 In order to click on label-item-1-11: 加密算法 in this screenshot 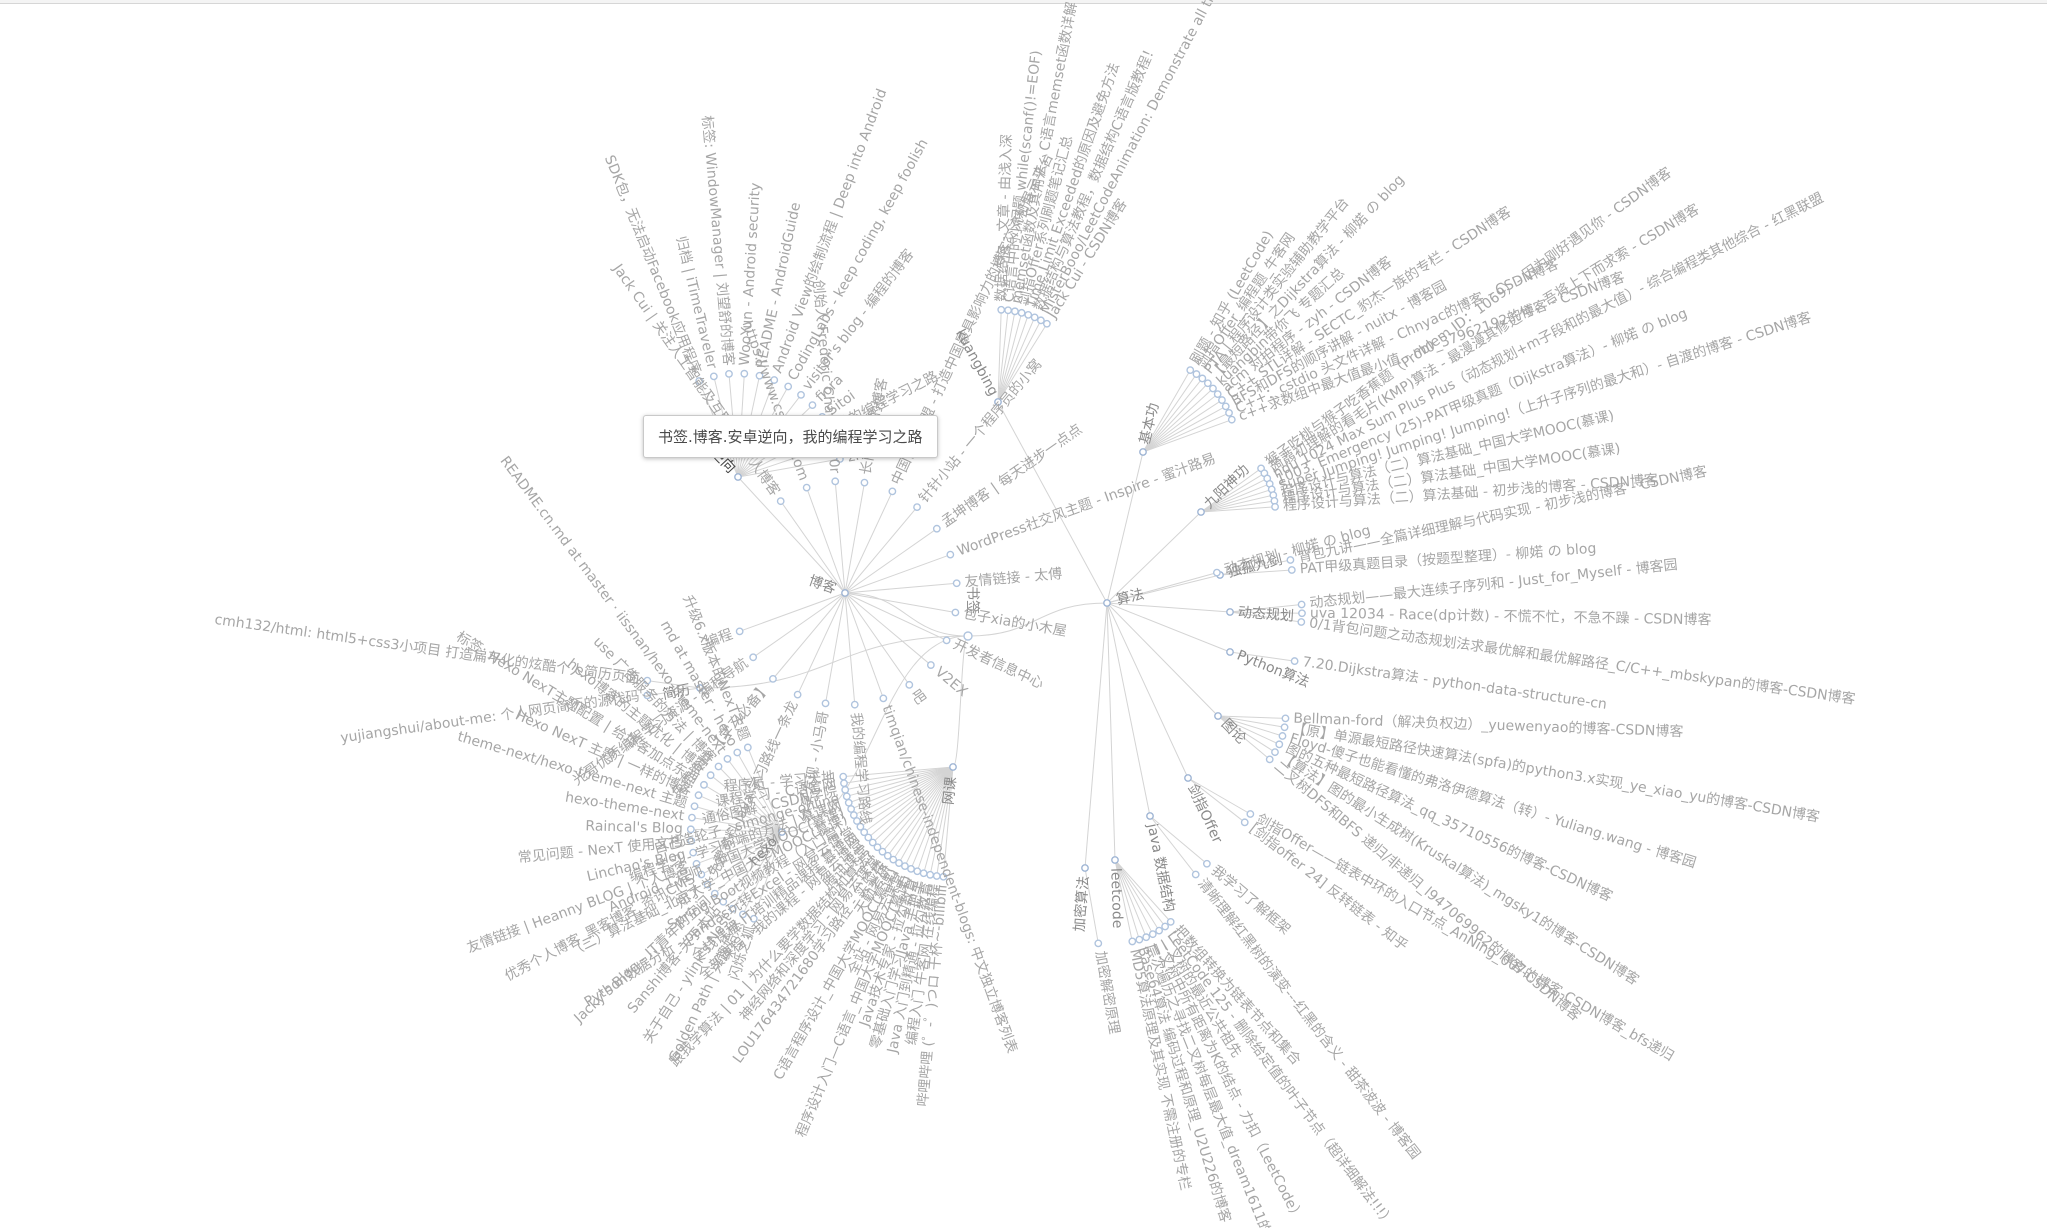, I will do `click(1082, 903)`.